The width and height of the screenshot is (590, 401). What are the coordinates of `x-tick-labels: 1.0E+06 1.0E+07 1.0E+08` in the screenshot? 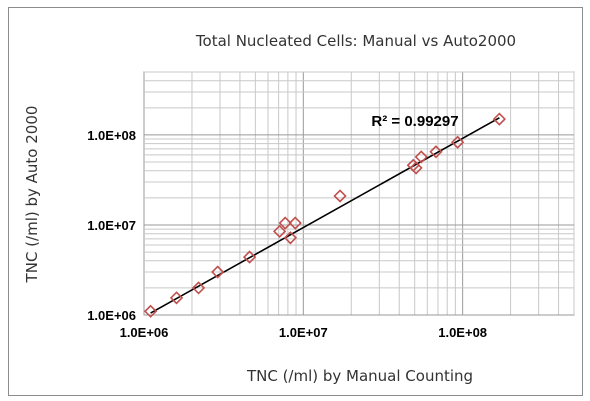 It's located at (303, 332).